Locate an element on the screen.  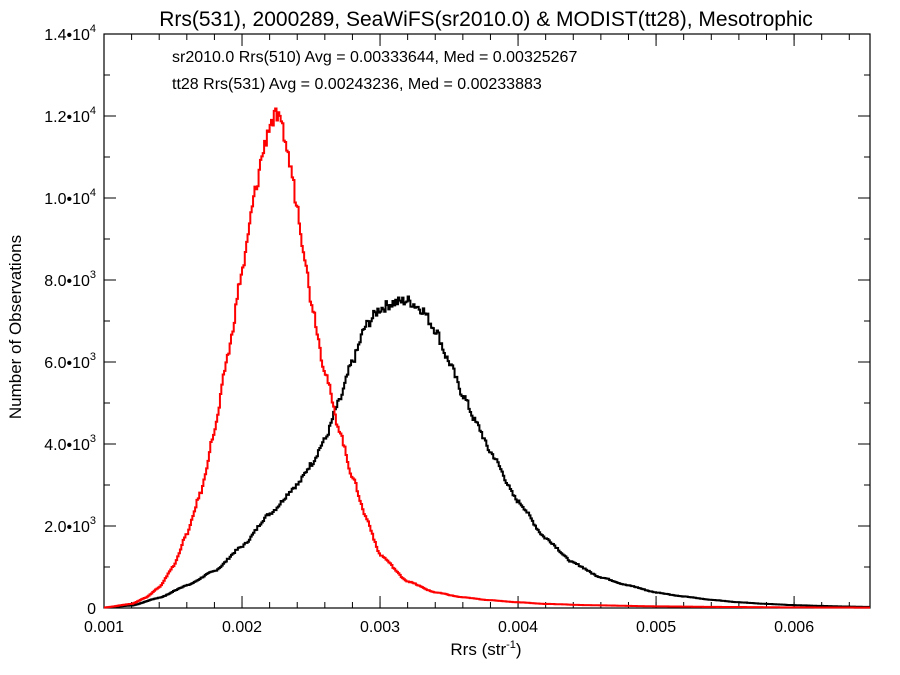
x-tick-label: 0.006 is located at coordinates (794, 627).